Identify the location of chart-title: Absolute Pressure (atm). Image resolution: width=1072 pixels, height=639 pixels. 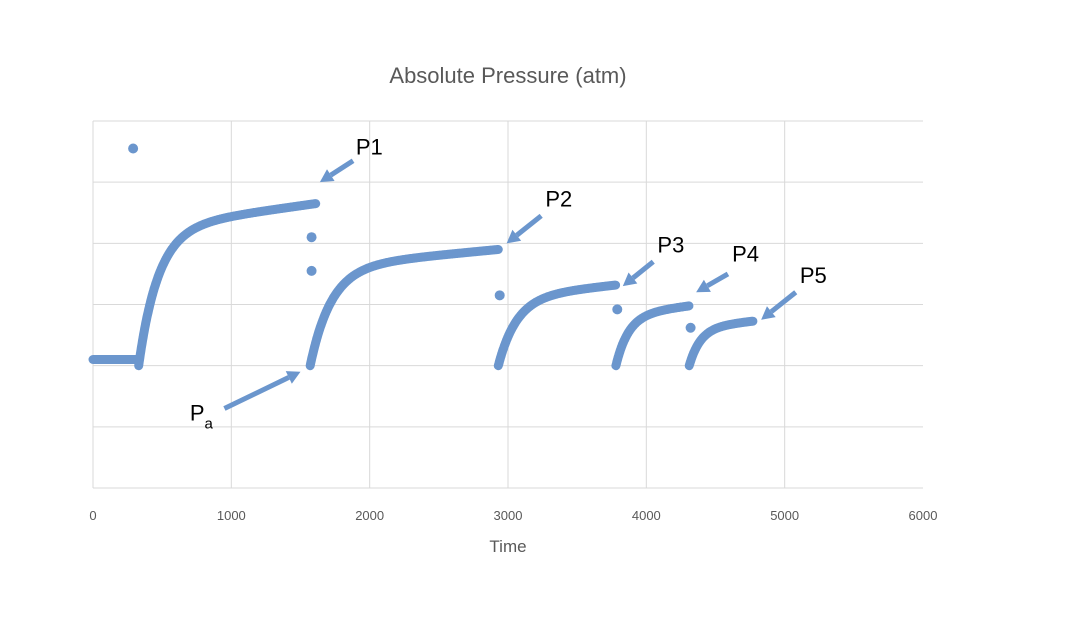
(507, 75).